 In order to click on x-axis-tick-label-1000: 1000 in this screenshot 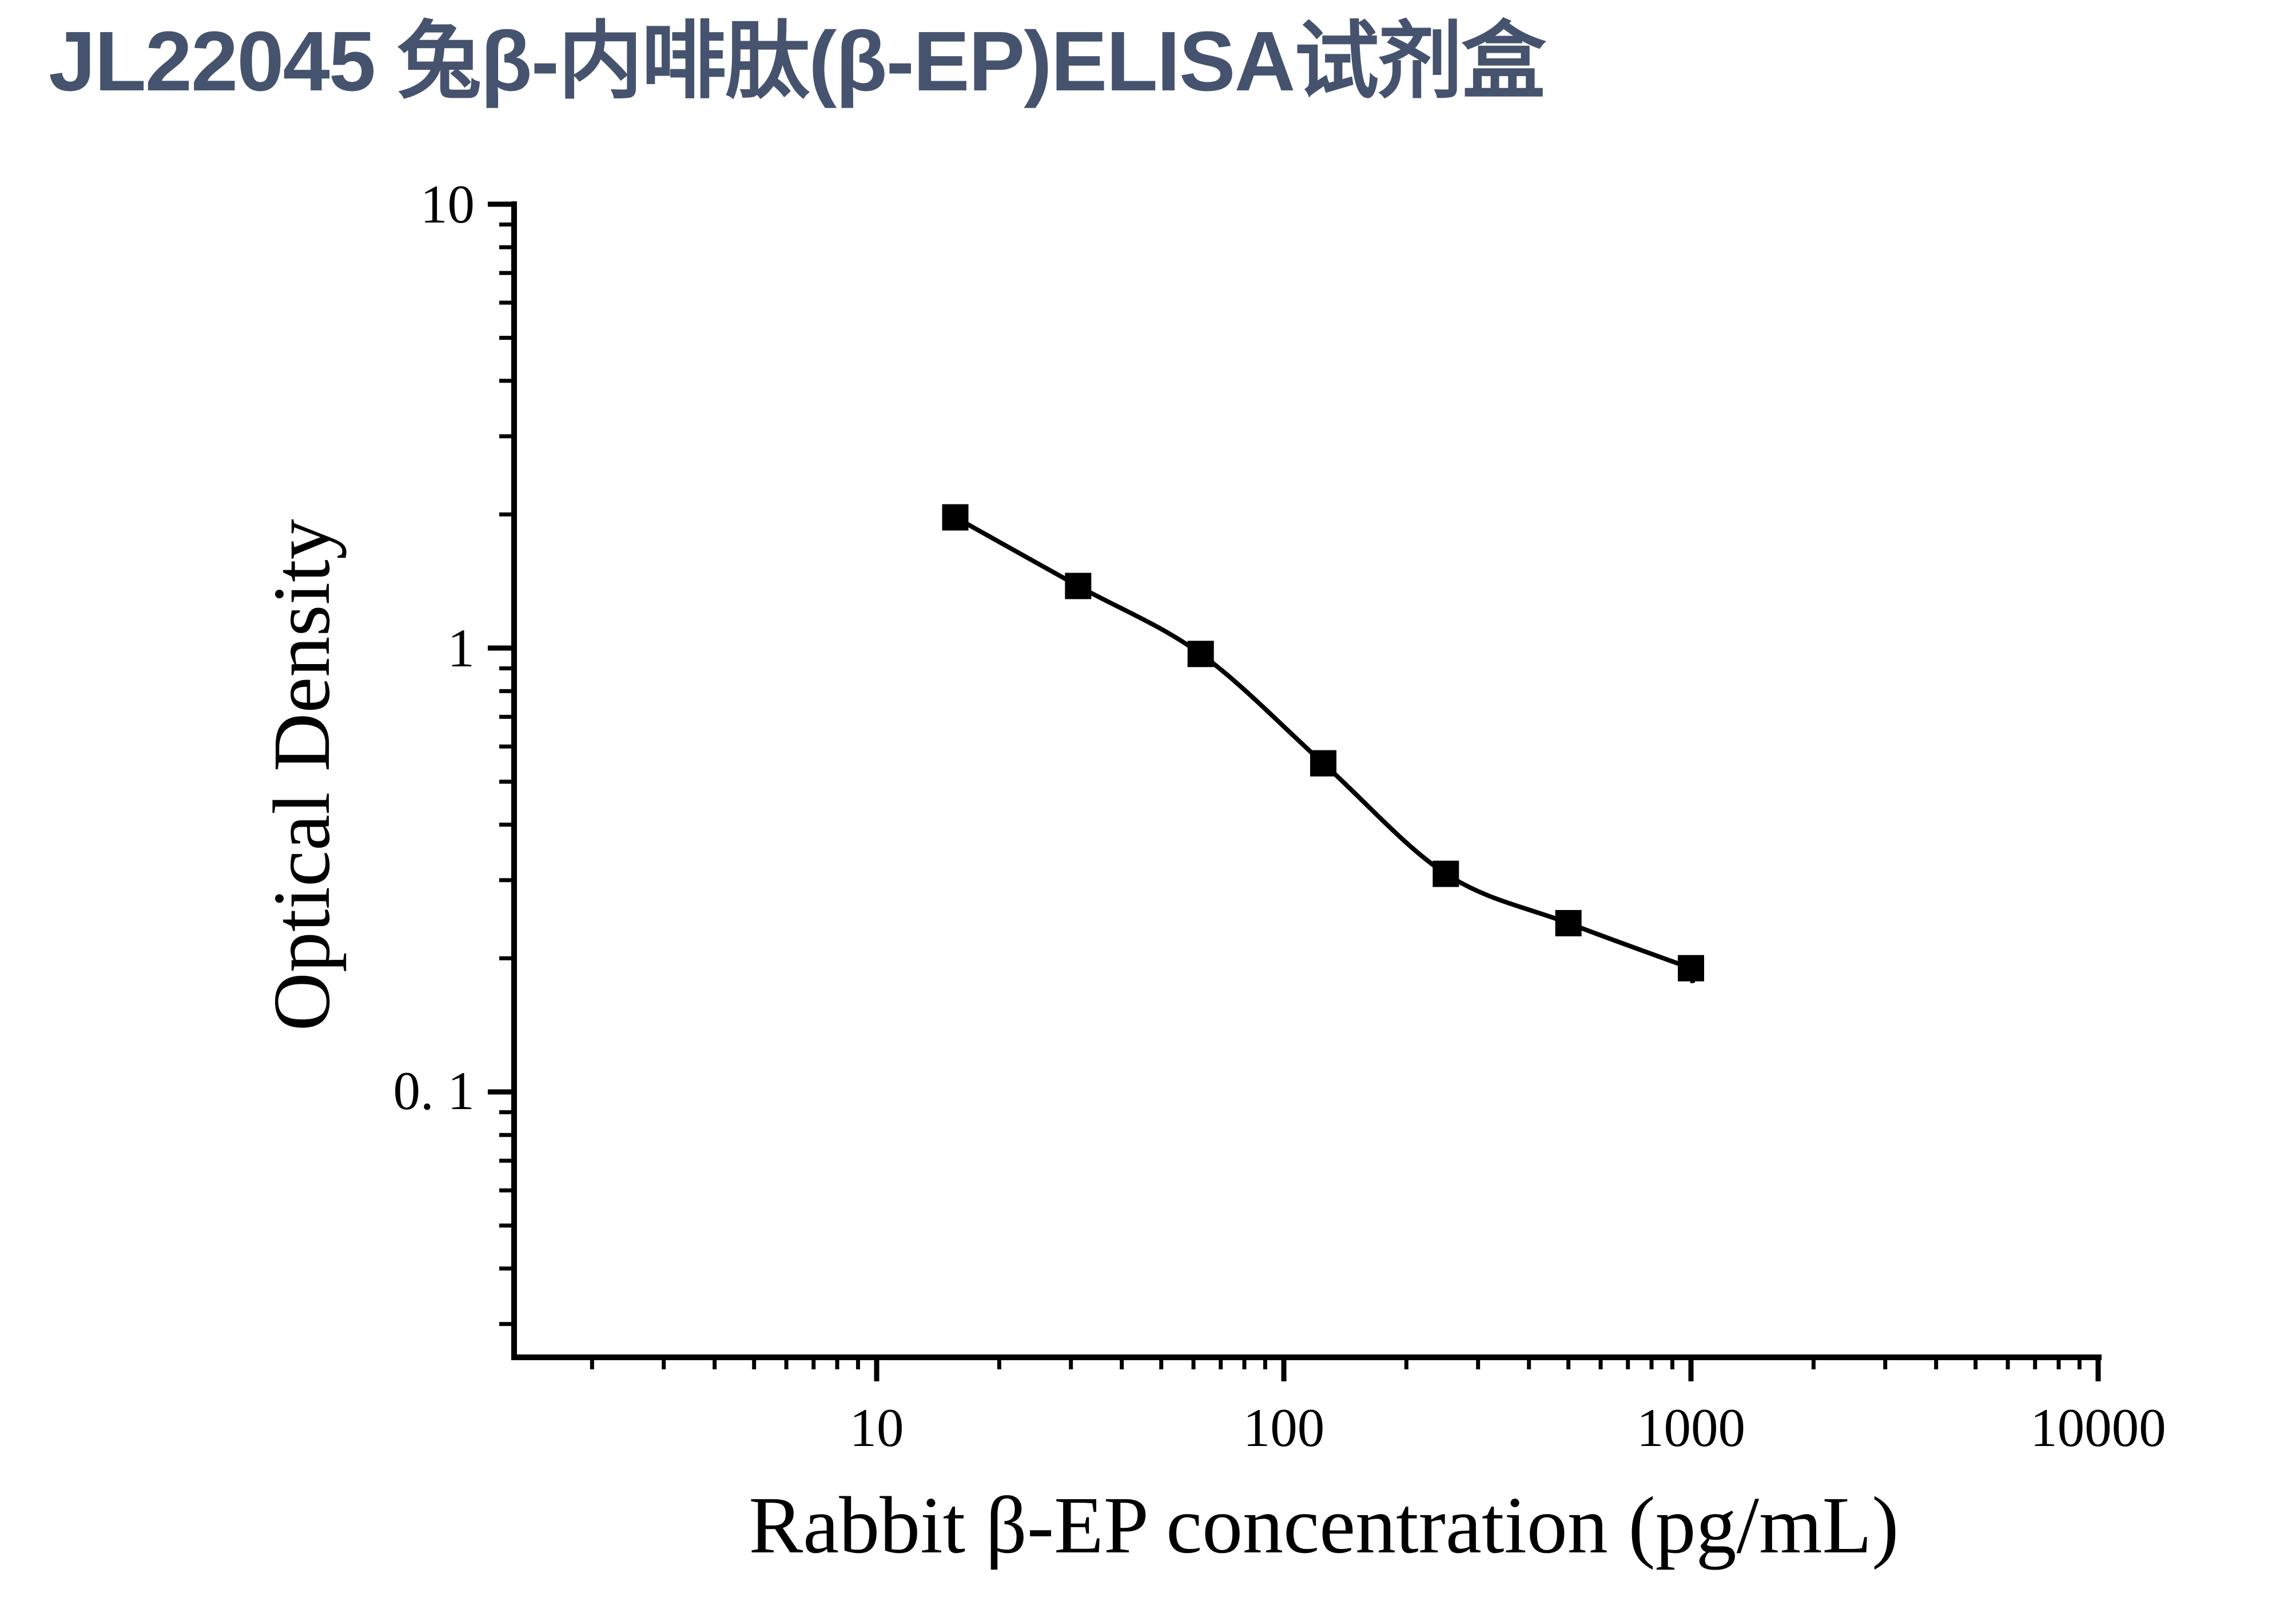, I will do `click(1691, 1427)`.